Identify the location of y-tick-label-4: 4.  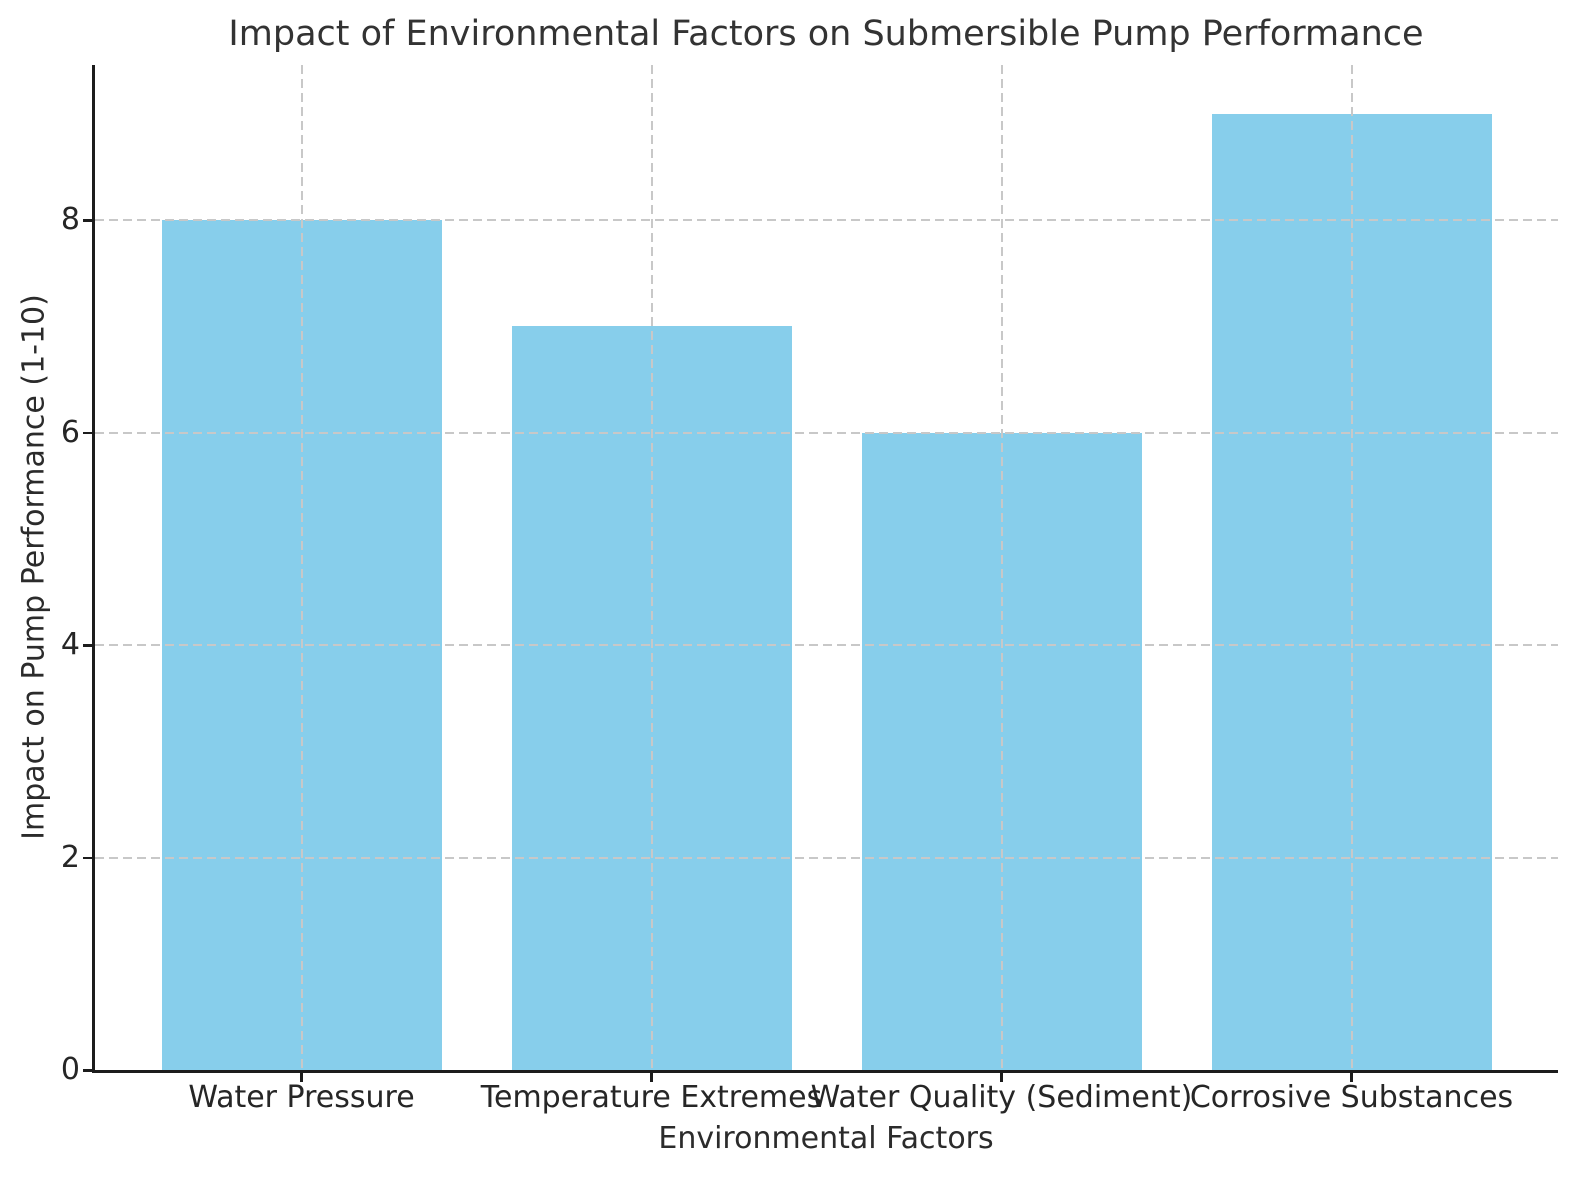
(70, 644).